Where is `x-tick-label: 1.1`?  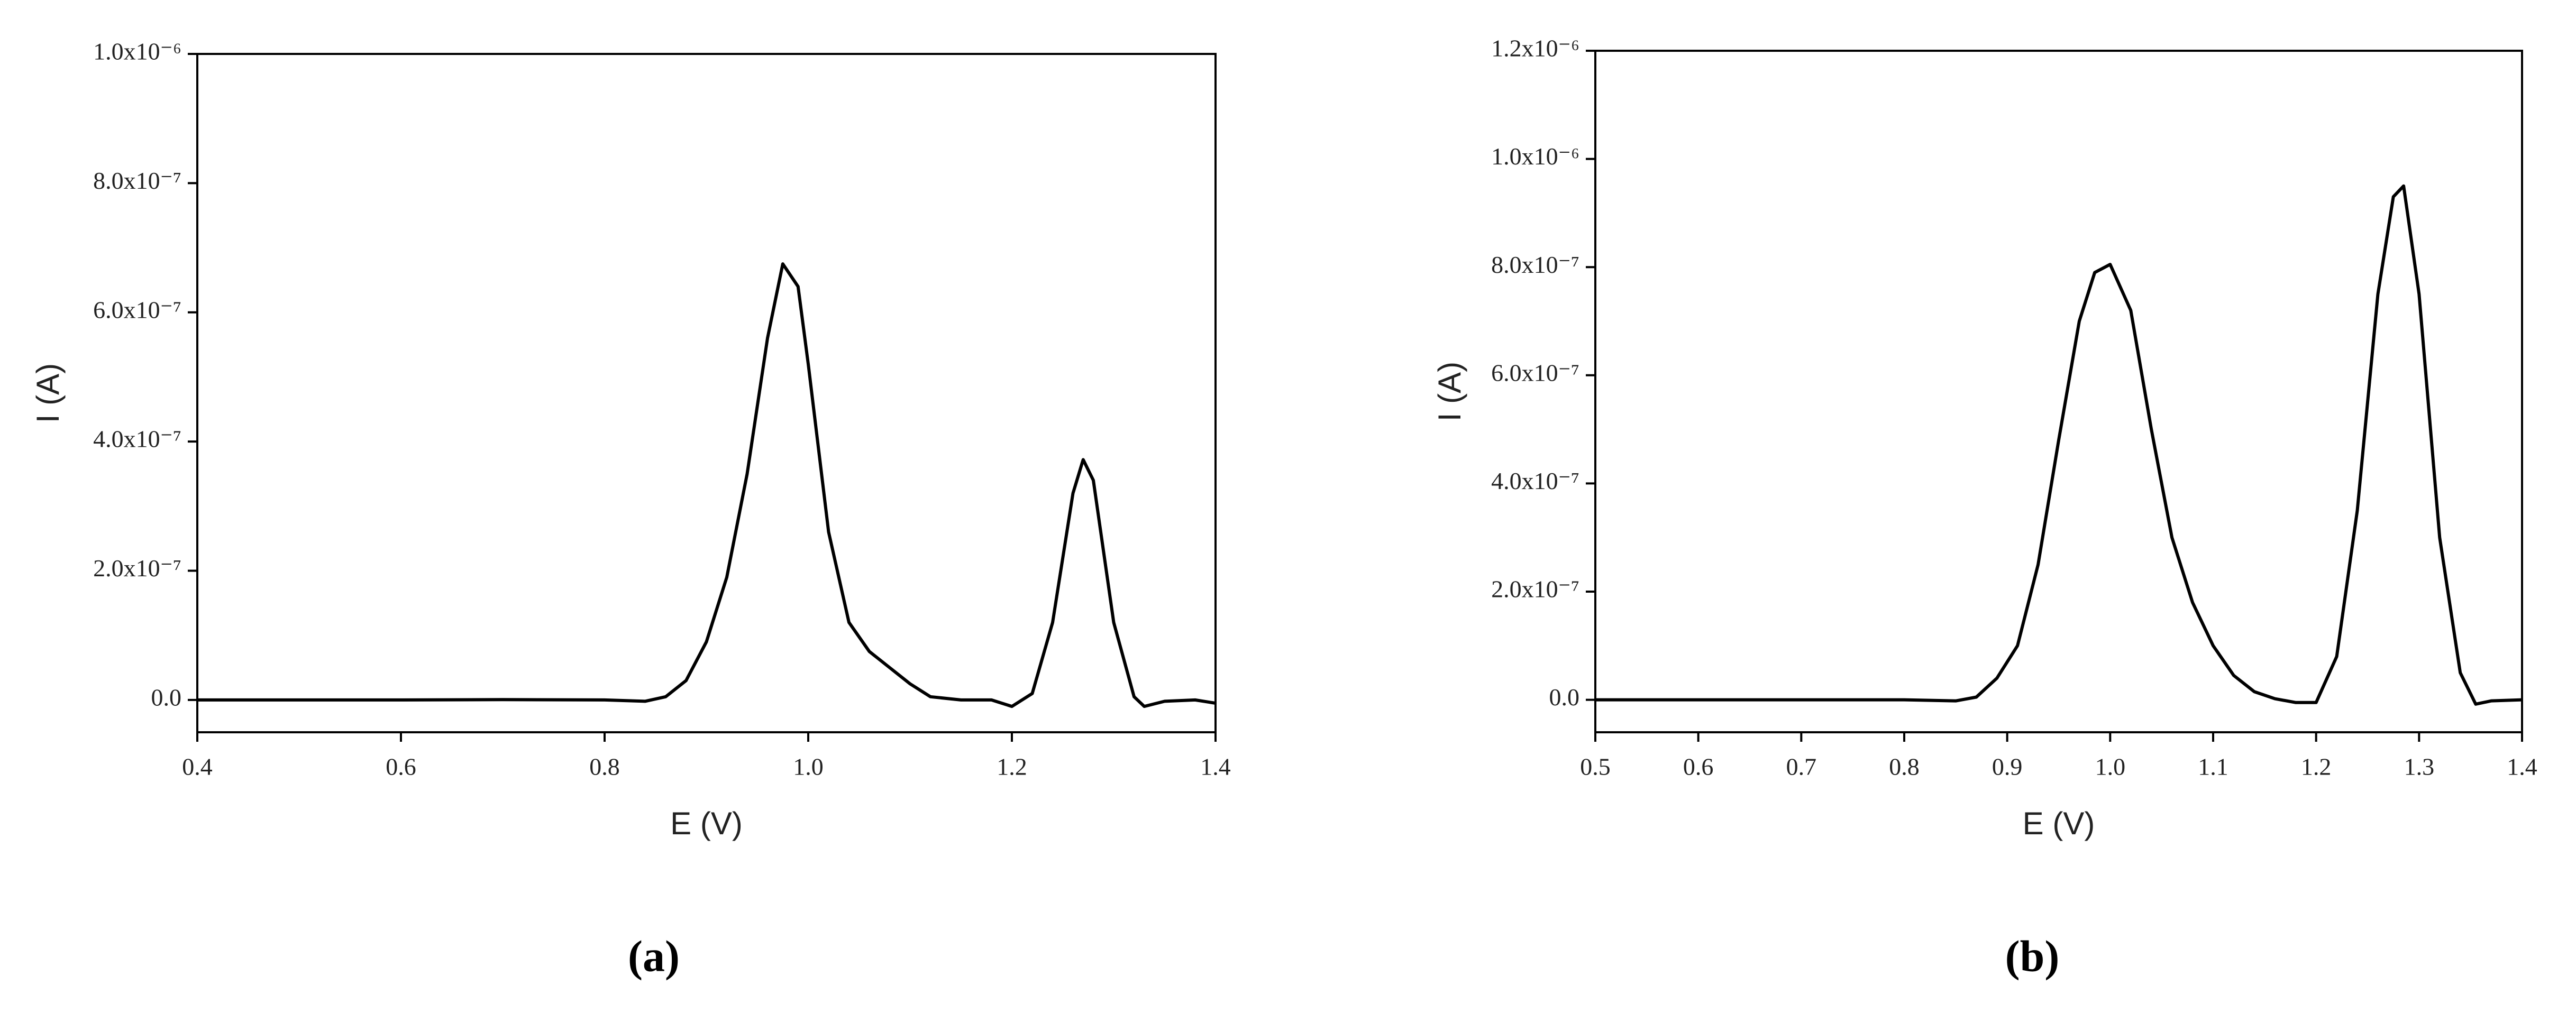 x-tick-label: 1.1 is located at coordinates (2213, 766).